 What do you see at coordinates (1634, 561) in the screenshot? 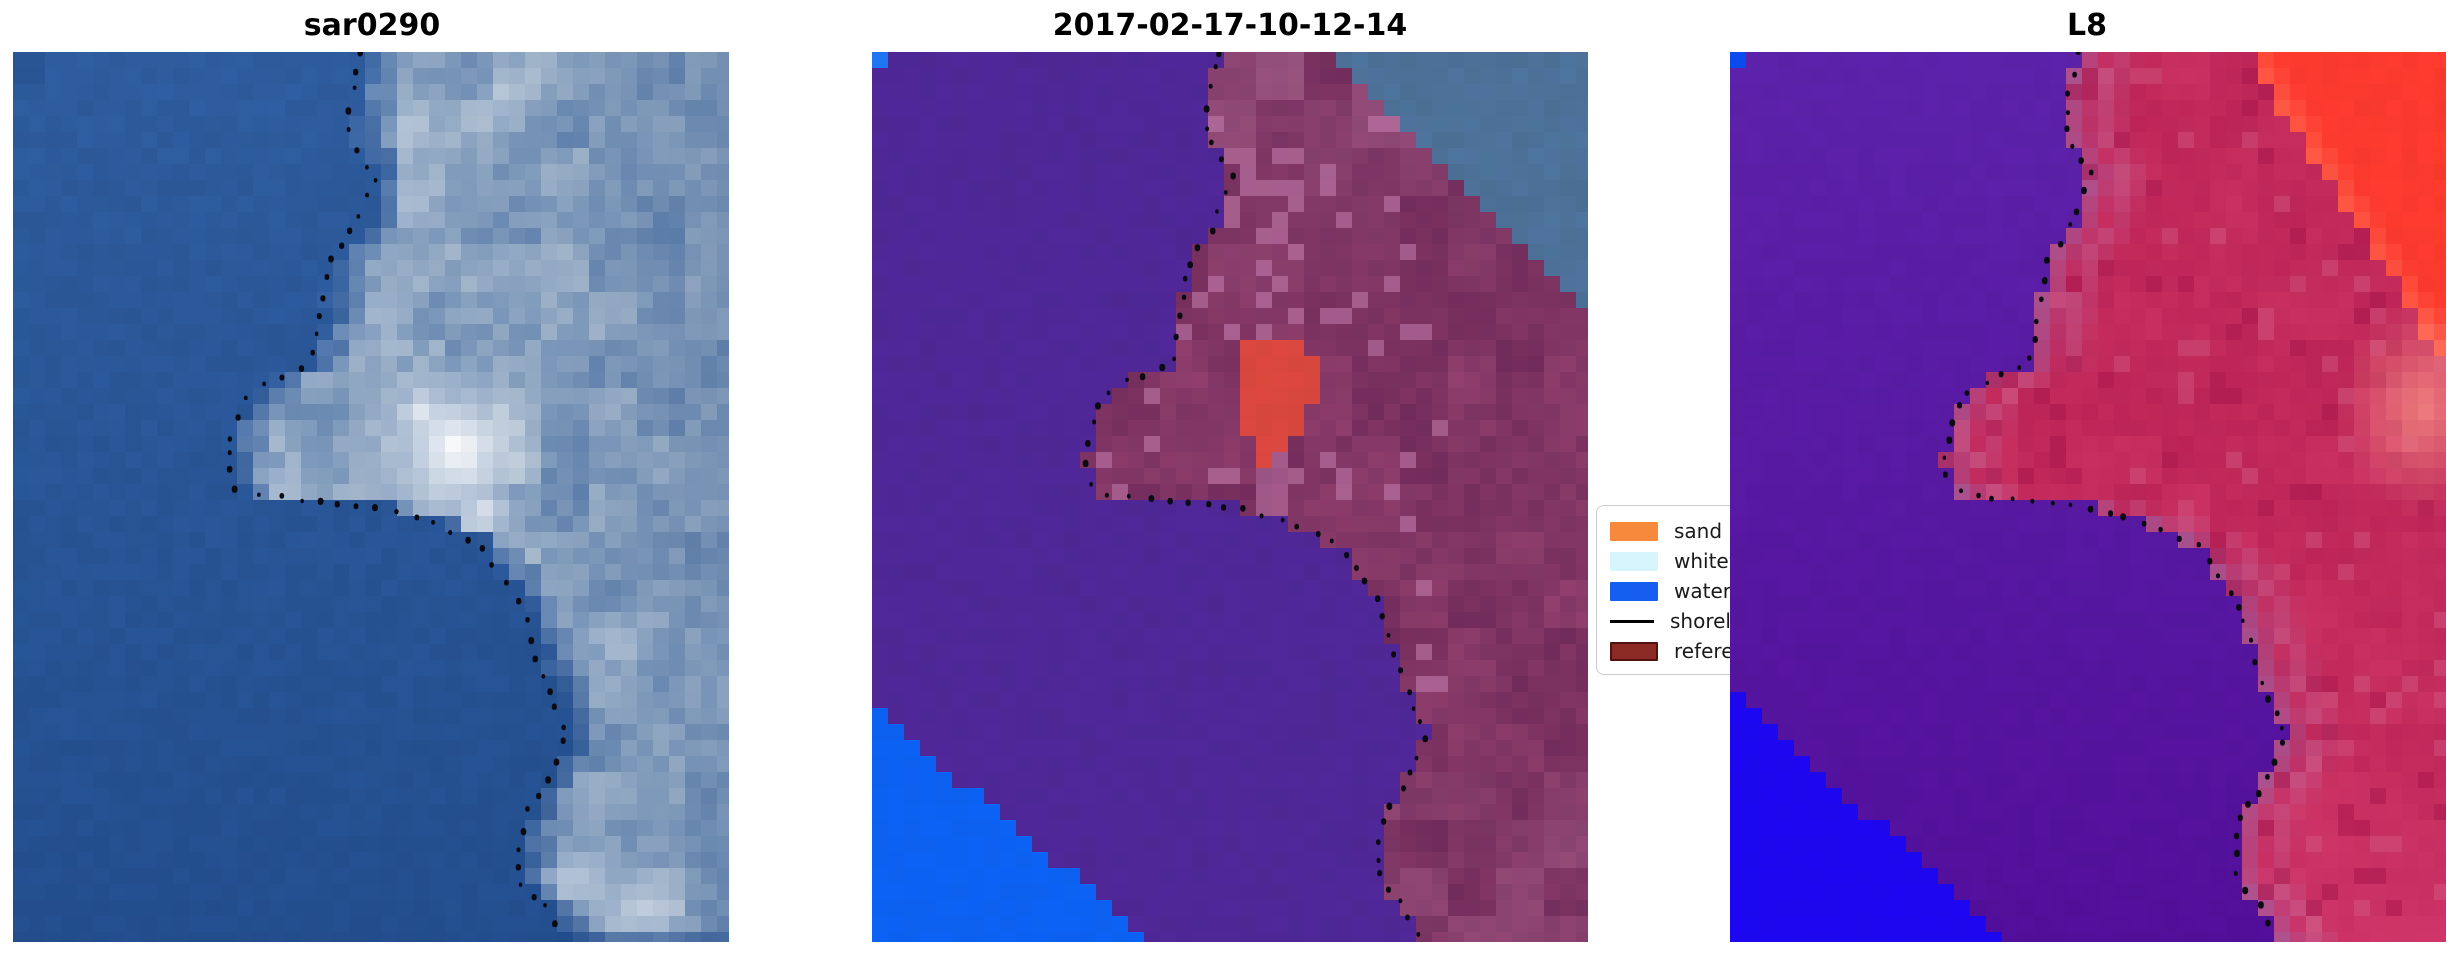
I see `legend-swatch-whitew` at bounding box center [1634, 561].